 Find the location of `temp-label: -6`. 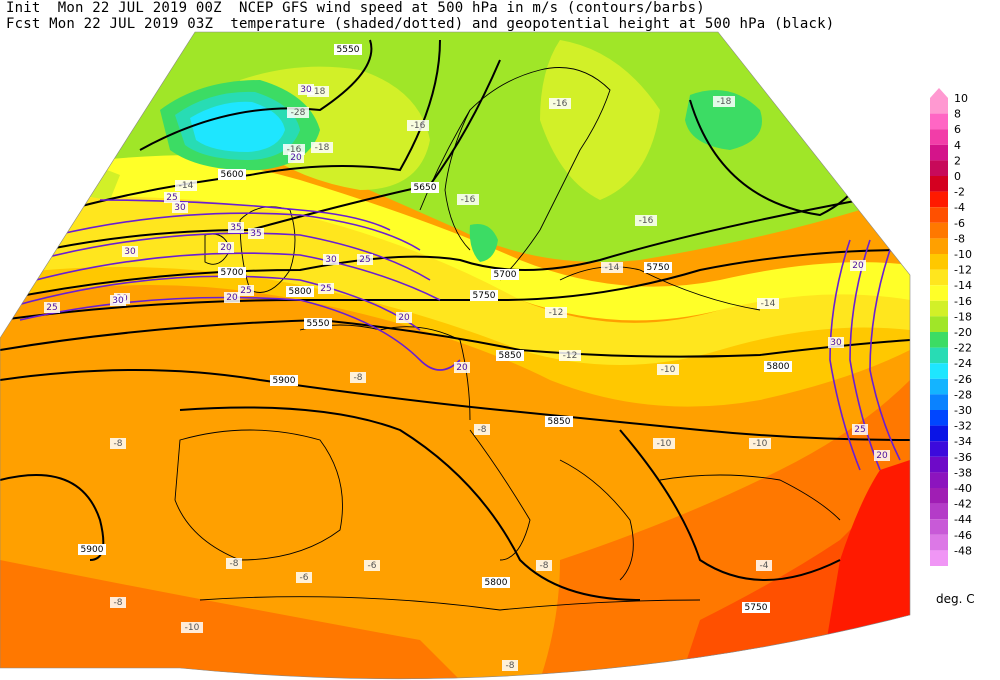

temp-label: -6 is located at coordinates (304, 578).